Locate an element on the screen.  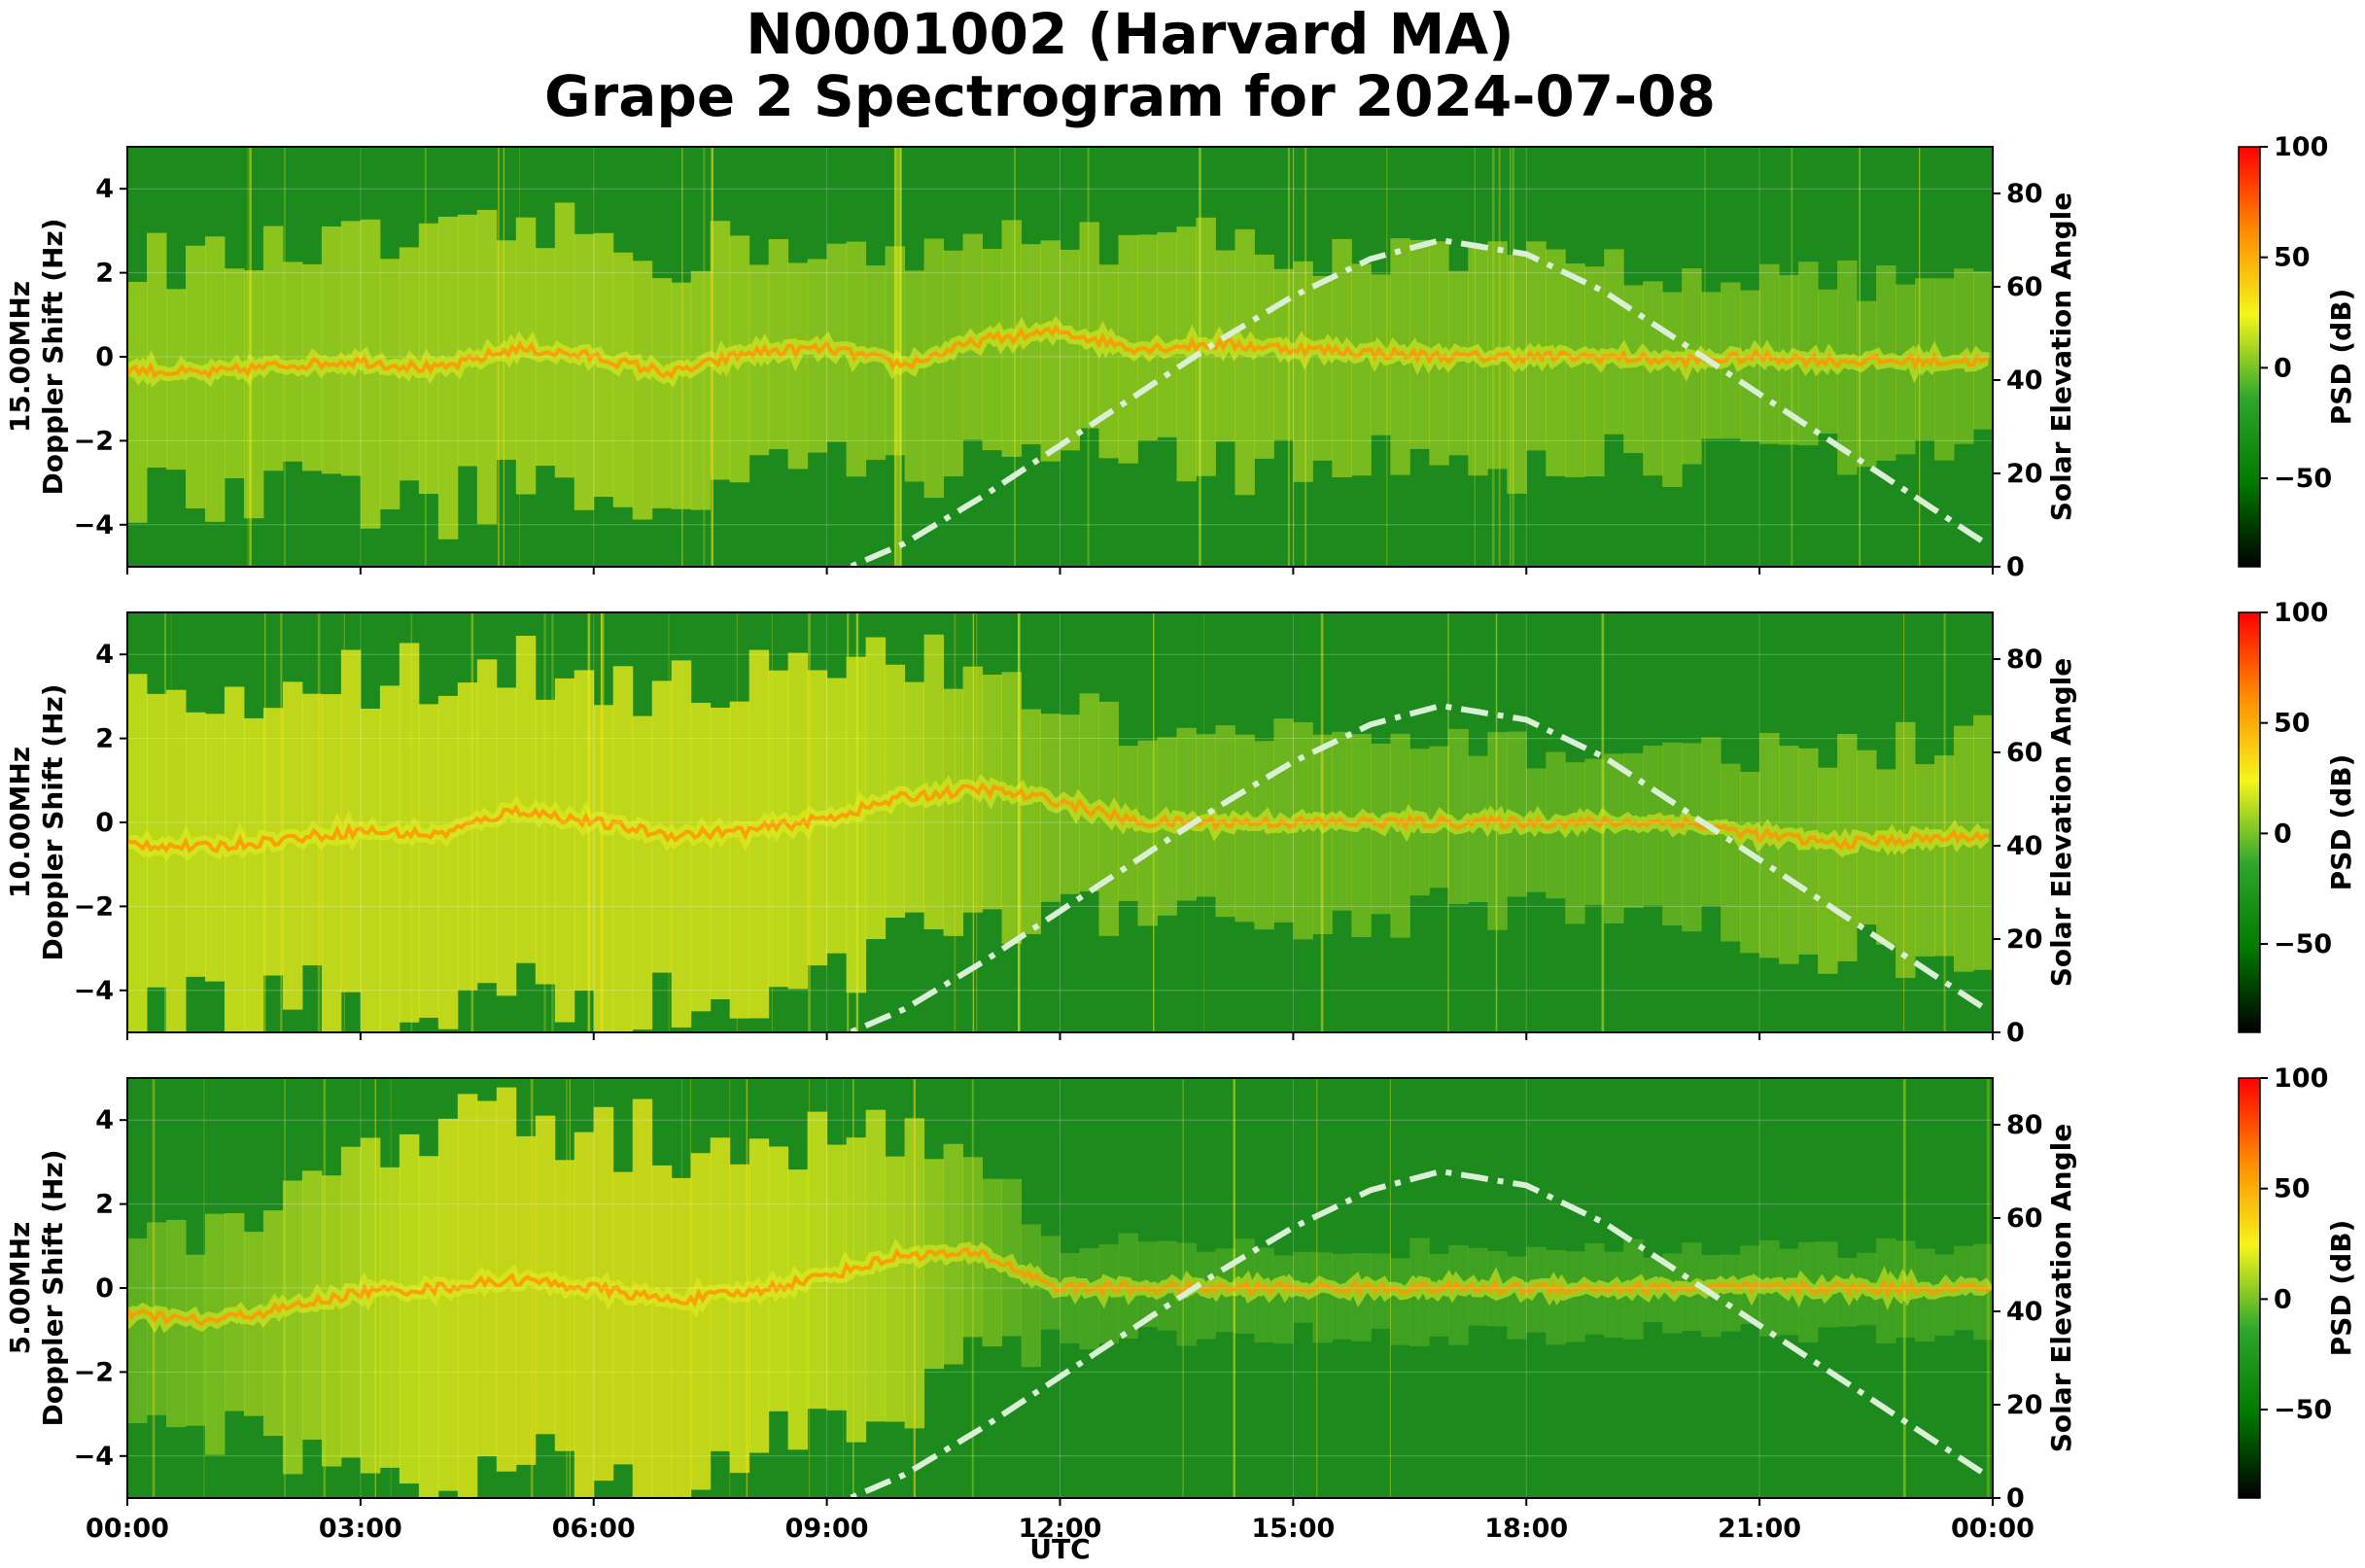
chart-title-line2: Grape 2 Spectrogram for 2024-07-08 is located at coordinates (1130, 96).